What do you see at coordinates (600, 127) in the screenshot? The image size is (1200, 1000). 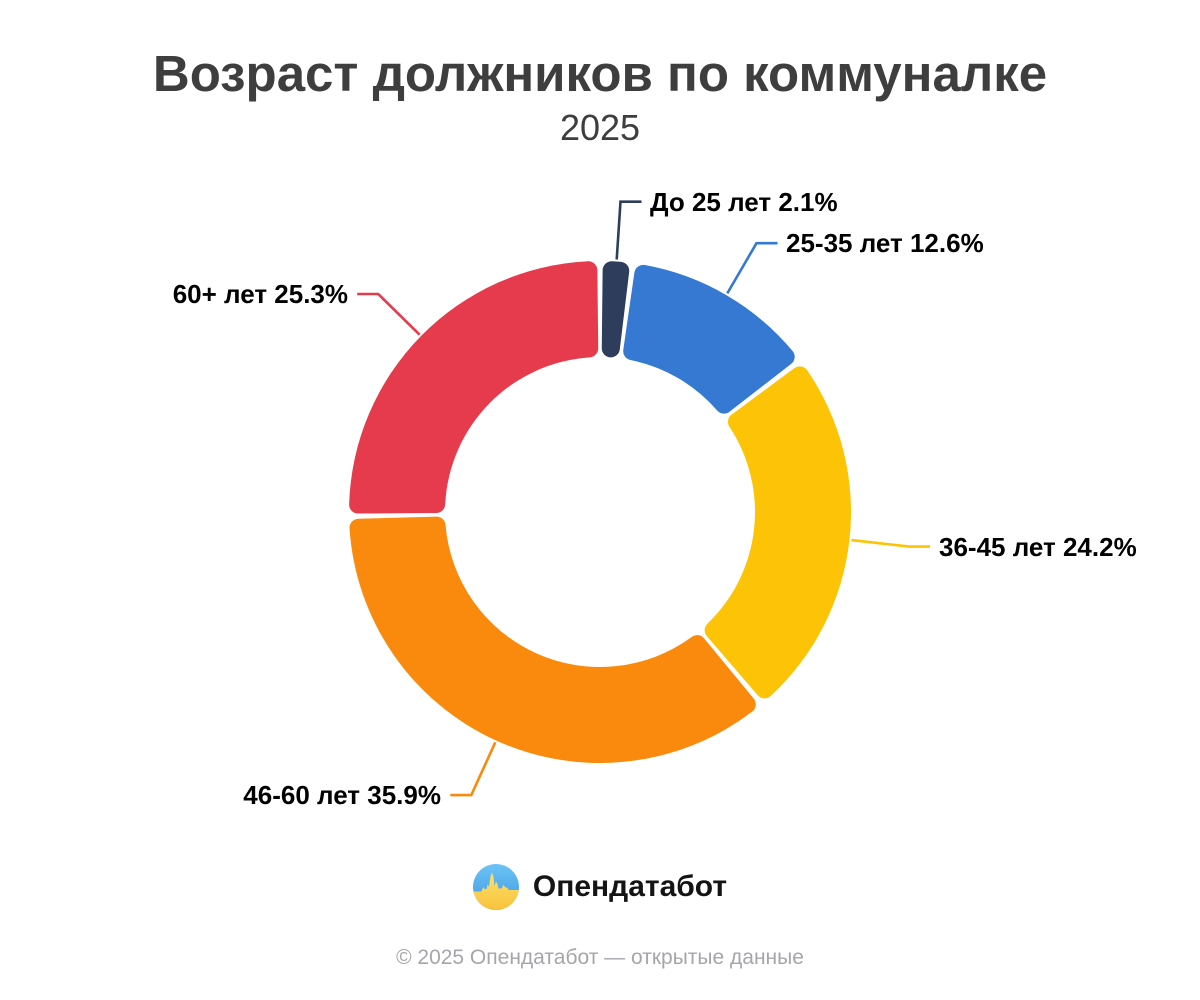 I see `page-subtitle: 2025` at bounding box center [600, 127].